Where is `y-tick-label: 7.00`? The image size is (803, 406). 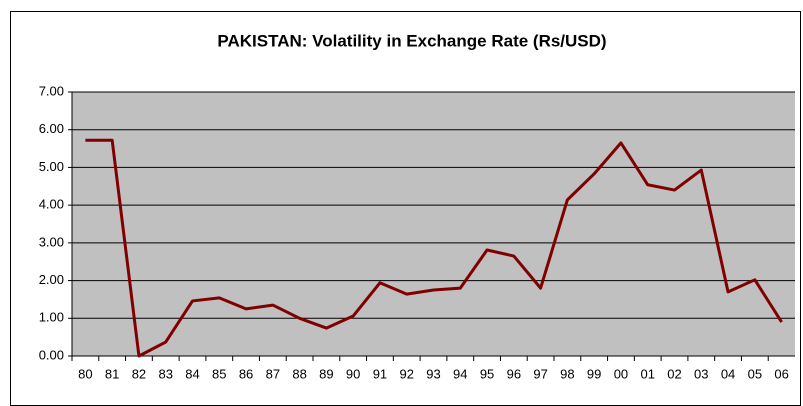 y-tick-label: 7.00 is located at coordinates (51, 90).